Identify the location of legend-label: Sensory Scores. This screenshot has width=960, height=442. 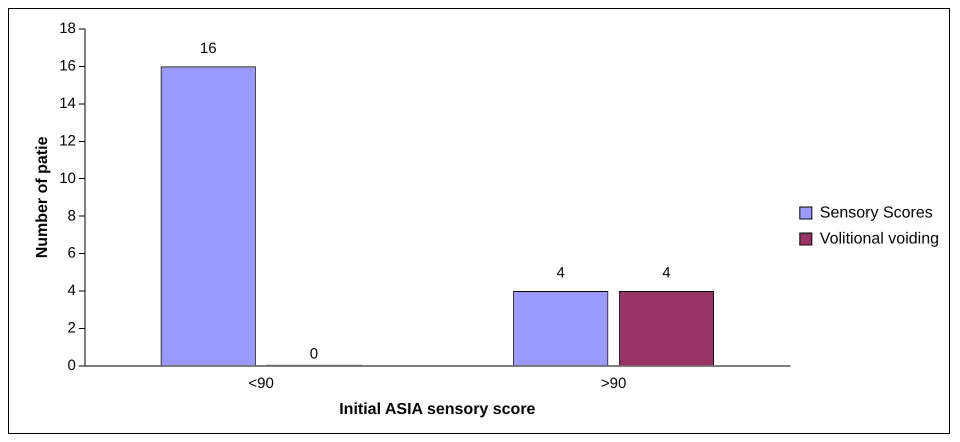
(876, 213).